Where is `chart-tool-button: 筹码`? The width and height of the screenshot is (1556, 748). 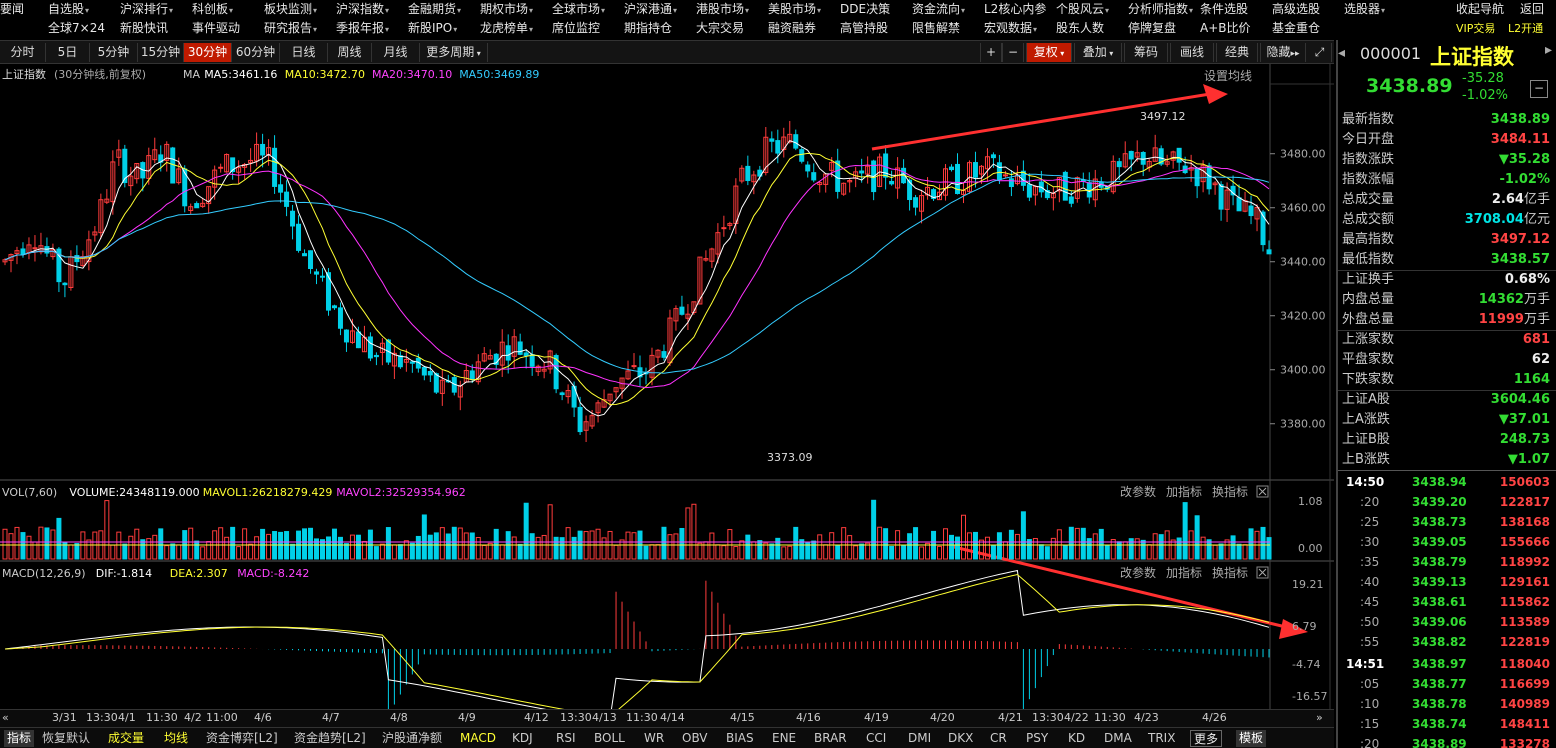 chart-tool-button: 筹码 is located at coordinates (1146, 52).